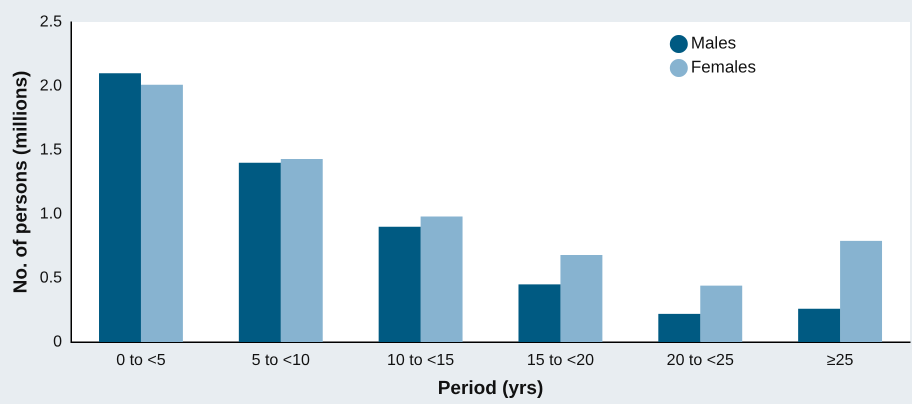 The image size is (912, 404). Describe the element at coordinates (723, 67) in the screenshot. I see `legend-label: Females` at that location.